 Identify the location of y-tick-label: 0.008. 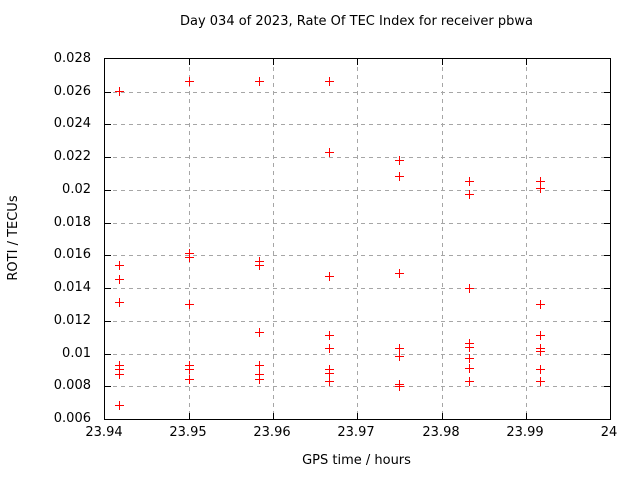
(72, 385).